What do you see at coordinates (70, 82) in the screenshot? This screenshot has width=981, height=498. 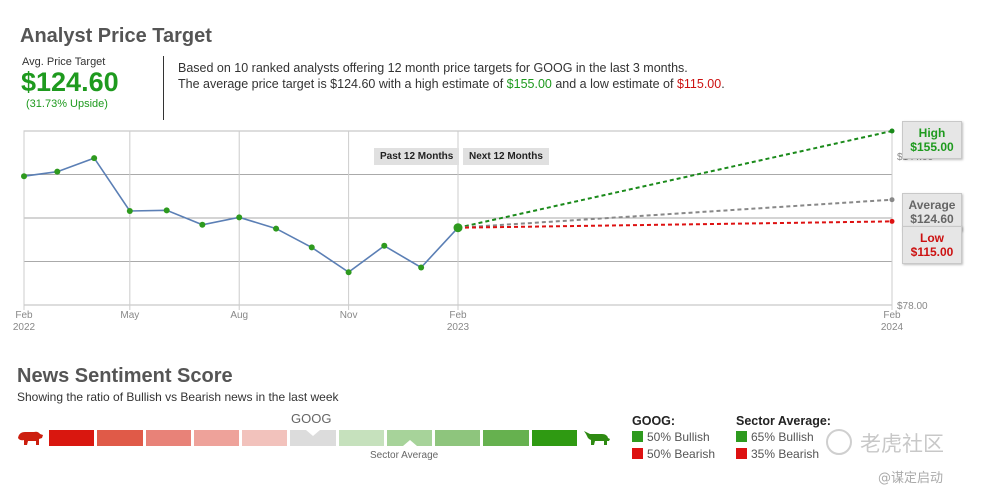 I see `avg-price-value: $124.60` at bounding box center [70, 82].